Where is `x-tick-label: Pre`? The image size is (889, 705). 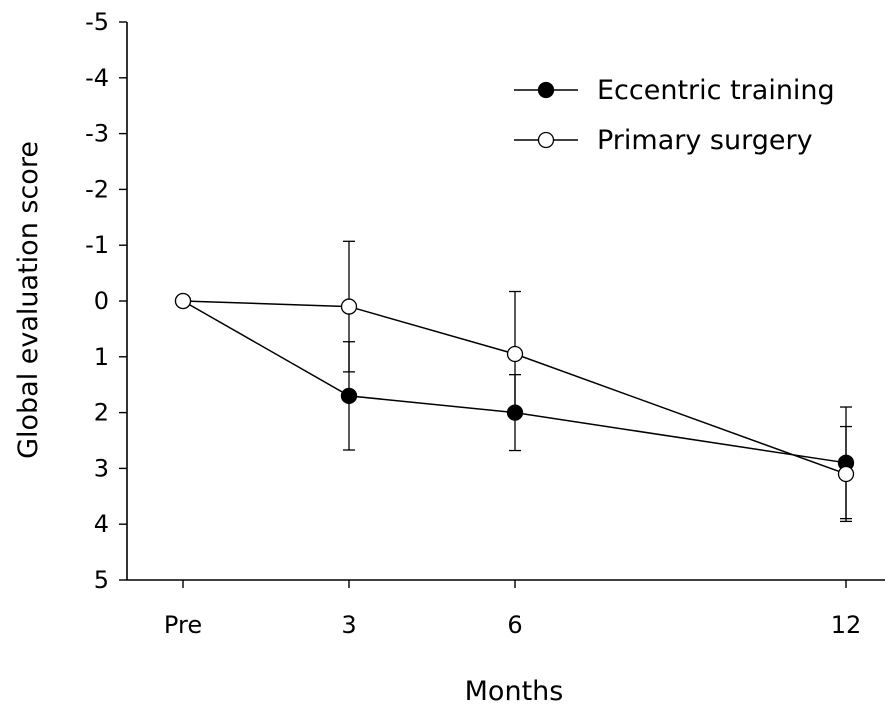
x-tick-label: Pre is located at coordinates (183, 625).